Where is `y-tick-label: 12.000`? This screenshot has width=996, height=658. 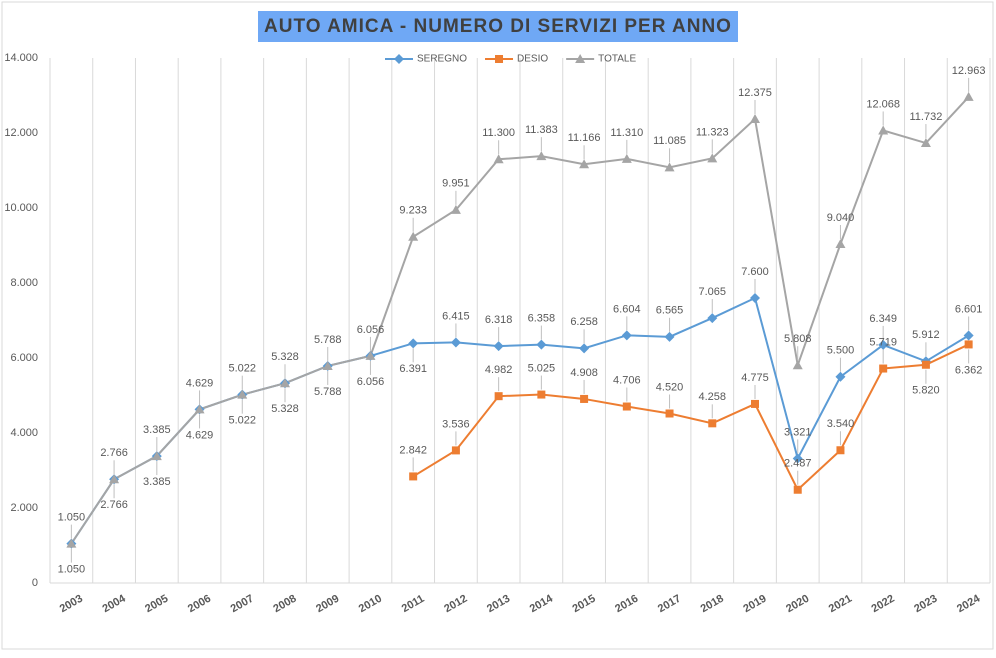
y-tick-label: 12.000 is located at coordinates (21, 133).